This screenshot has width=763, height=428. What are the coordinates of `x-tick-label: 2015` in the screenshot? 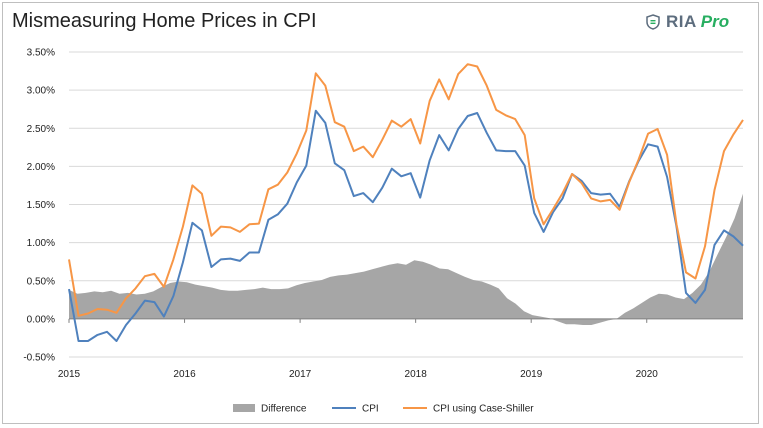 It's located at (69, 374).